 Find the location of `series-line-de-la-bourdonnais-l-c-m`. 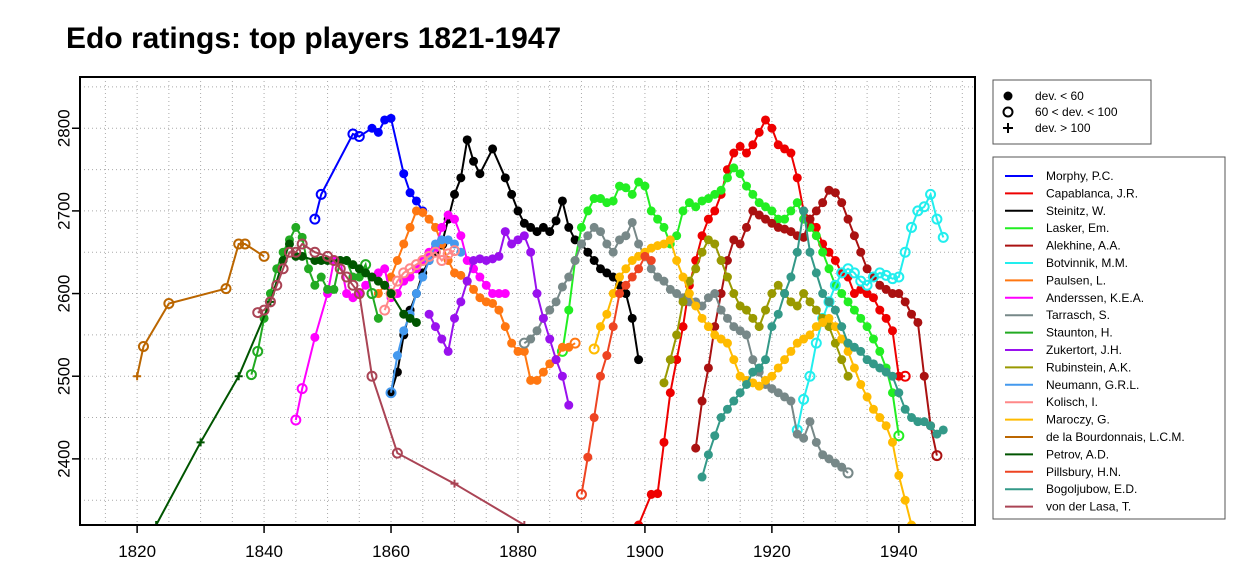

series-line-de-la-bourdonnais-l-c-m is located at coordinates (200, 310).